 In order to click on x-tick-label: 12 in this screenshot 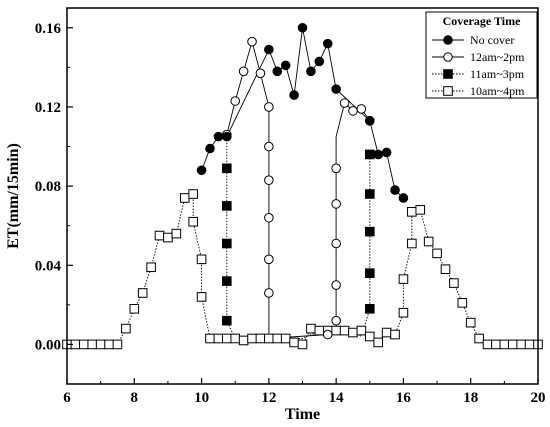, I will do `click(268, 398)`.